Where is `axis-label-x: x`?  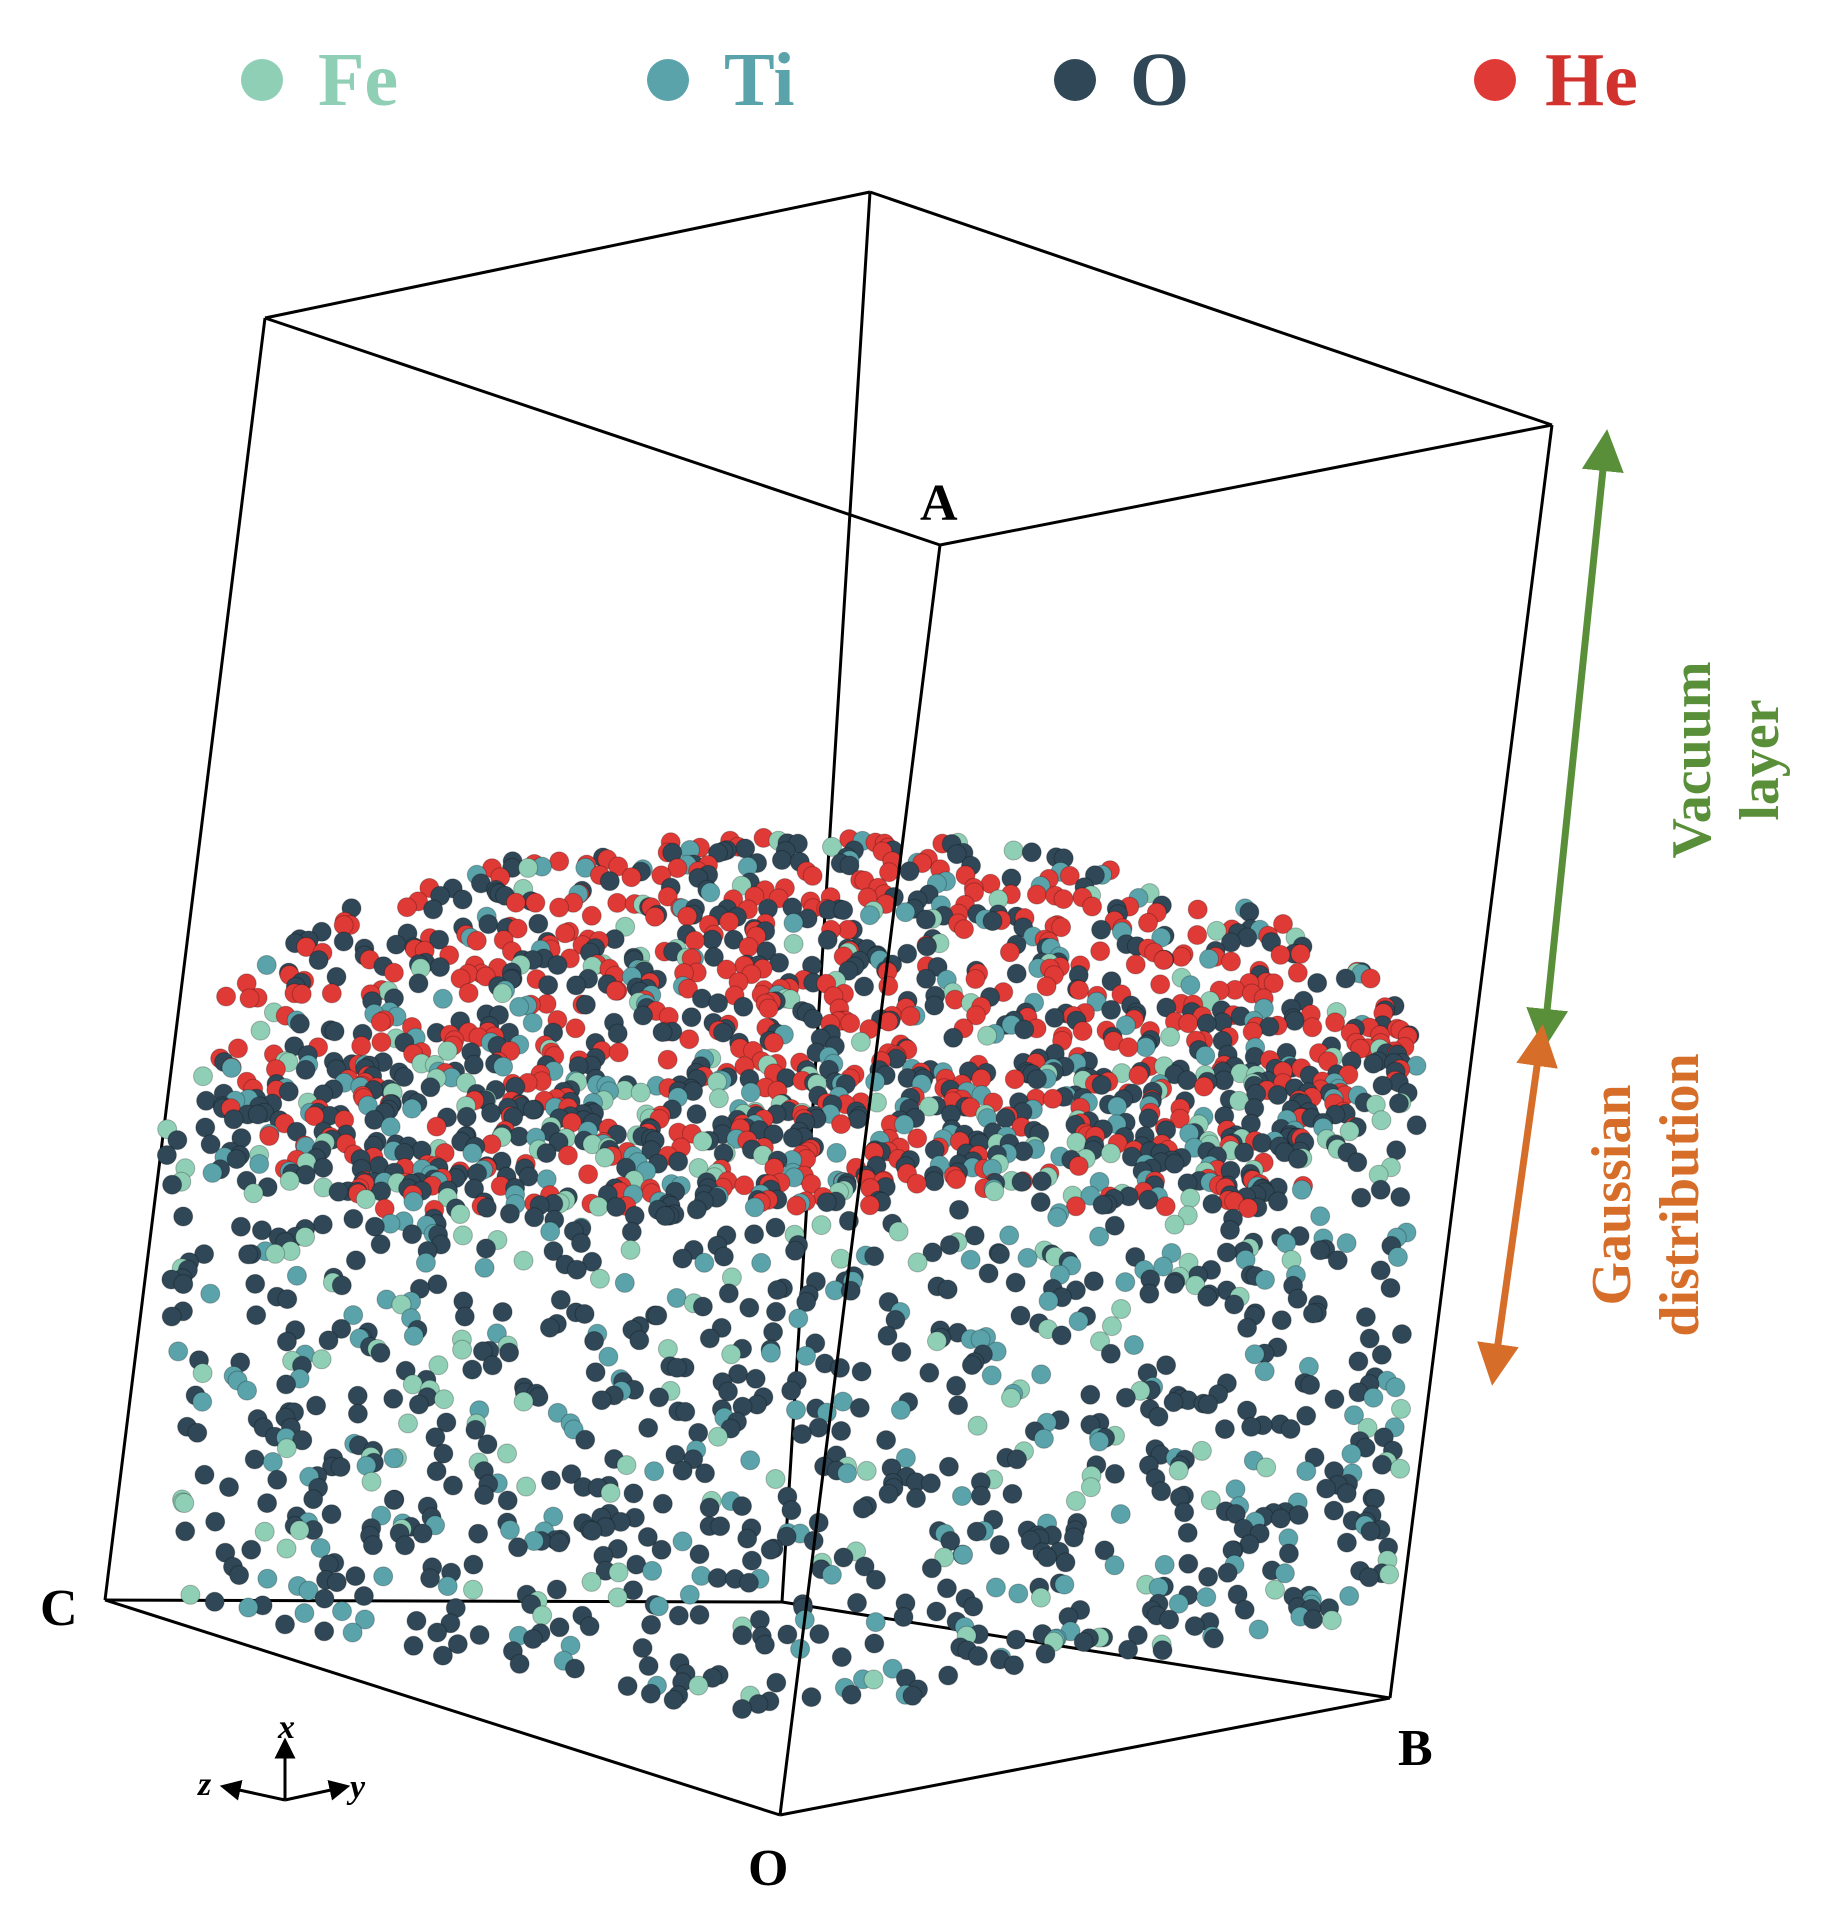
axis-label-x: x is located at coordinates (286, 1727).